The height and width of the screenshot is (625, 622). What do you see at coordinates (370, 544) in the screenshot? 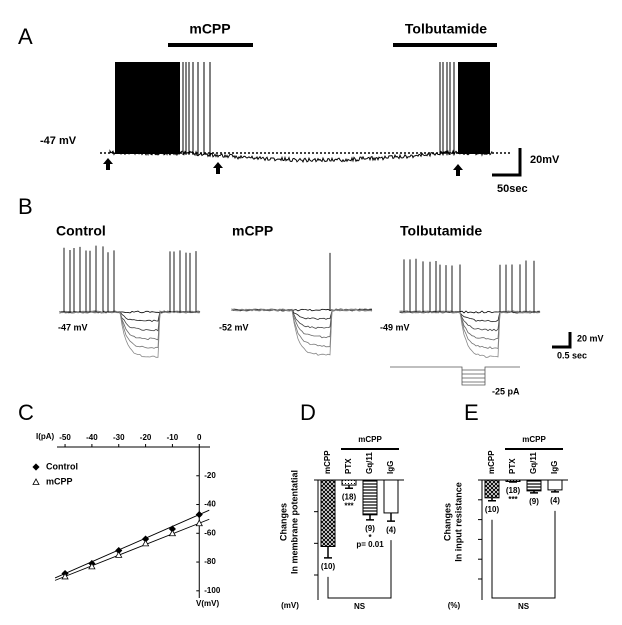
I see `p-note: p= 0.01` at bounding box center [370, 544].